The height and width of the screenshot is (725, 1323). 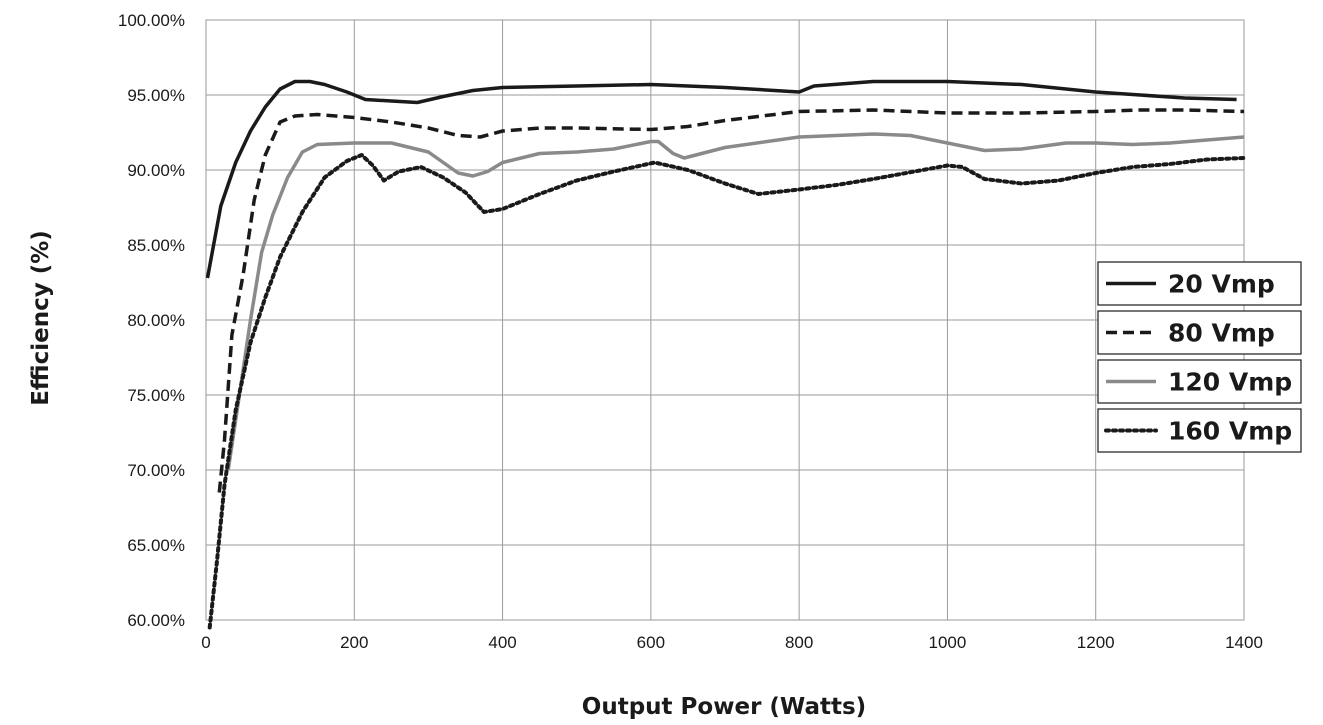 What do you see at coordinates (156, 95) in the screenshot?
I see `y-tick-label: 95.00%` at bounding box center [156, 95].